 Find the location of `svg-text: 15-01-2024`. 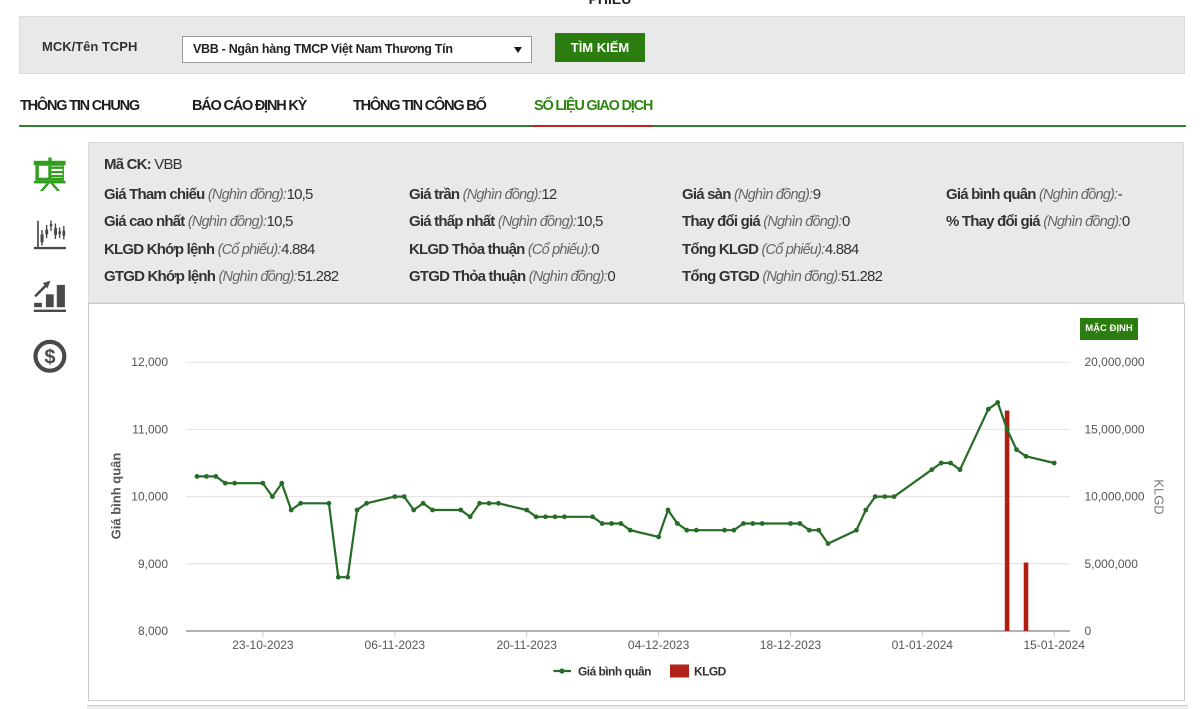

svg-text: 15-01-2024 is located at coordinates (1055, 645).